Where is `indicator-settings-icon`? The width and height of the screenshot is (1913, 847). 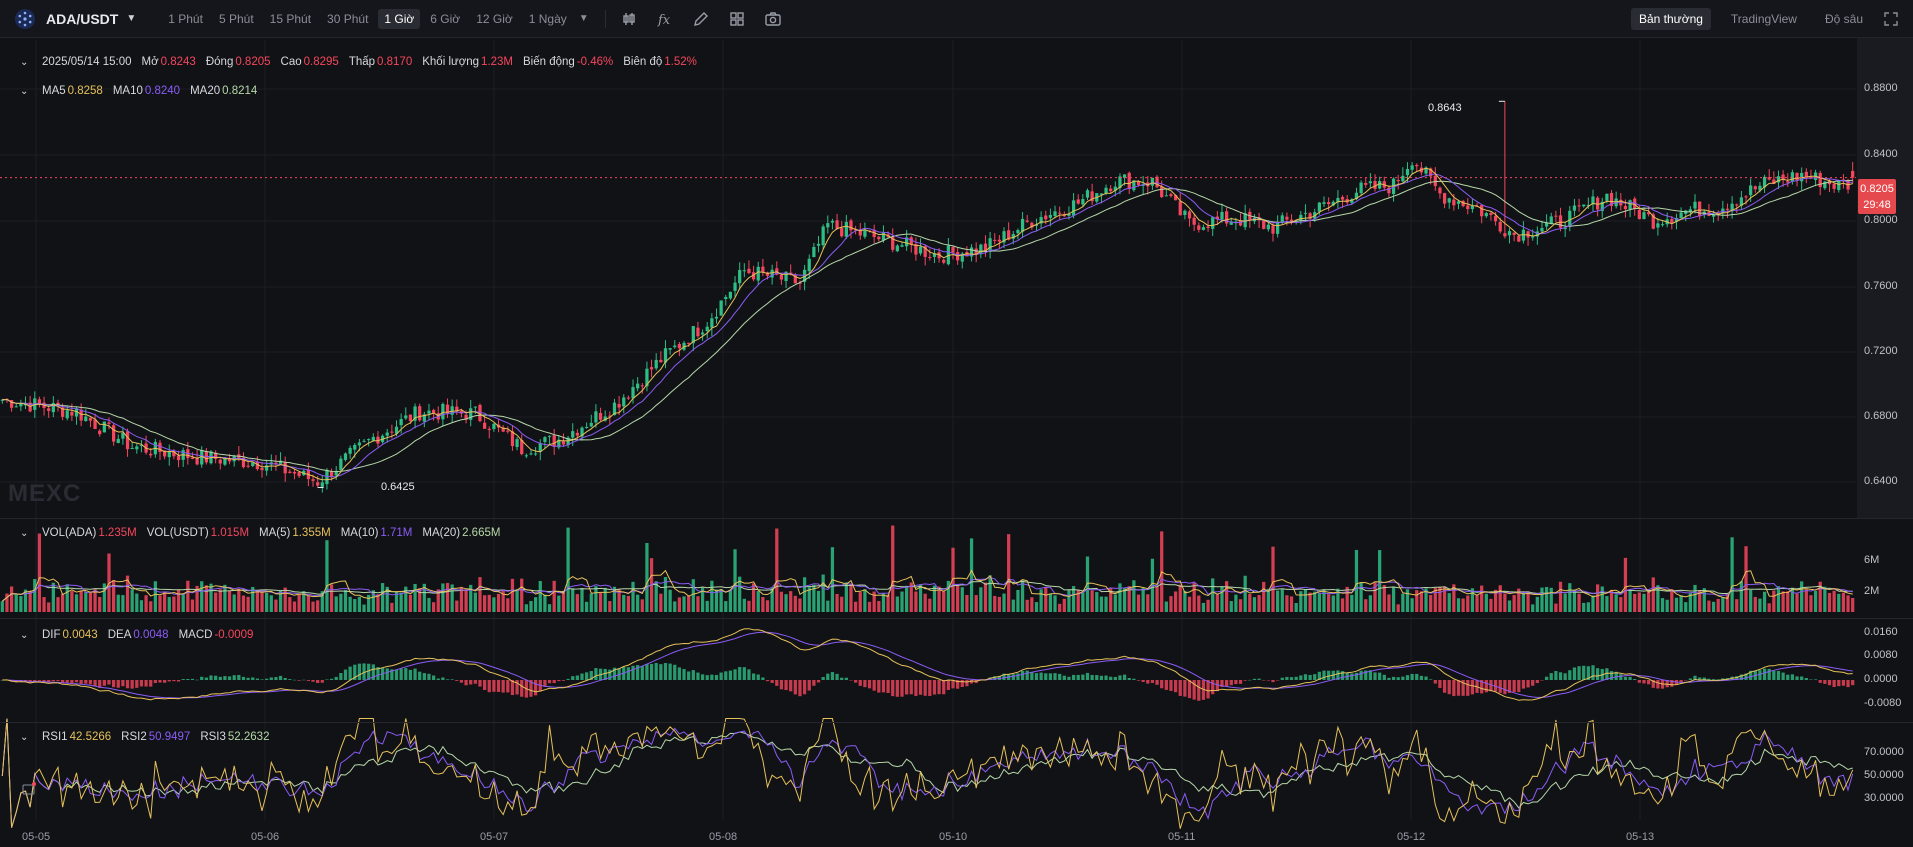
indicator-settings-icon is located at coordinates (29, 789).